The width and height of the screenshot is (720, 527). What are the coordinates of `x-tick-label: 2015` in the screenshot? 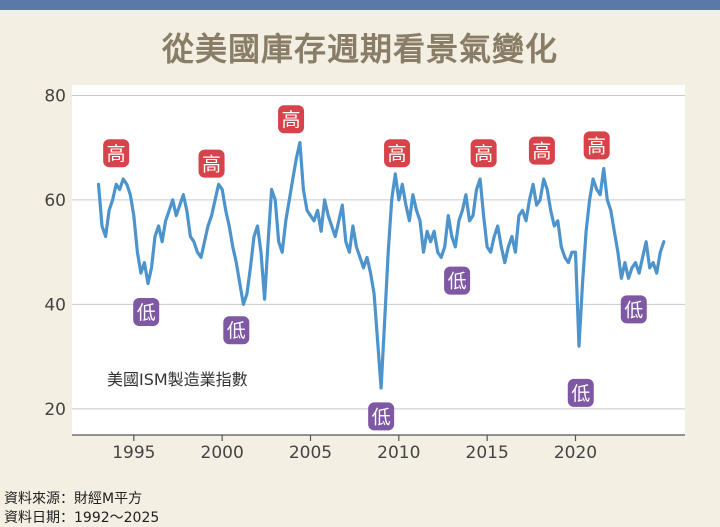 It's located at (487, 453).